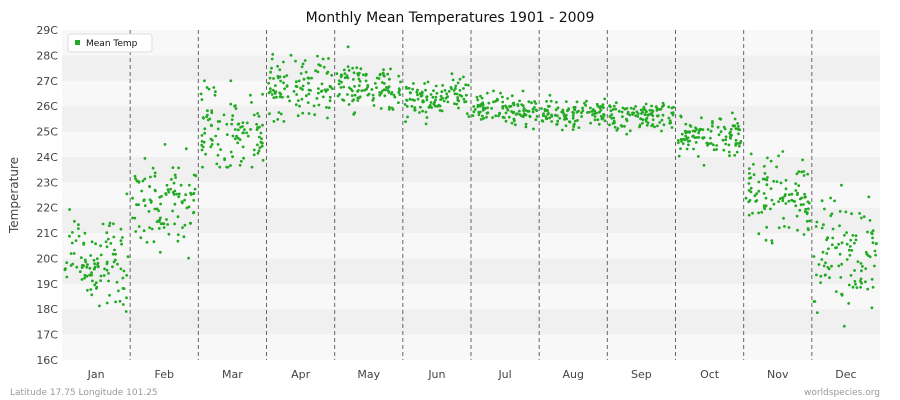 This screenshot has height=400, width=900. What do you see at coordinates (77, 42) in the screenshot?
I see `legend-swatch` at bounding box center [77, 42].